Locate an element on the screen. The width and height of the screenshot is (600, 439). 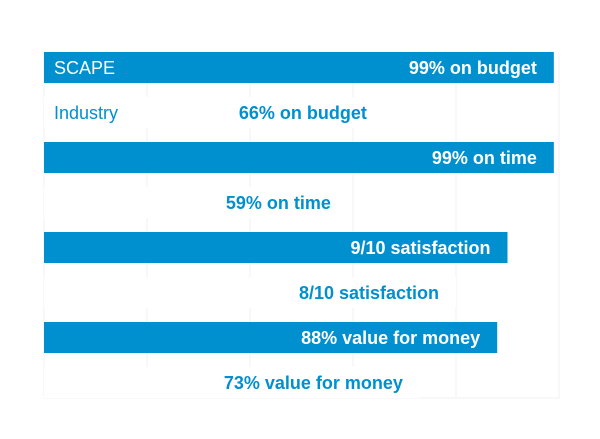
series-label-scape: SCAPE is located at coordinates (84, 68).